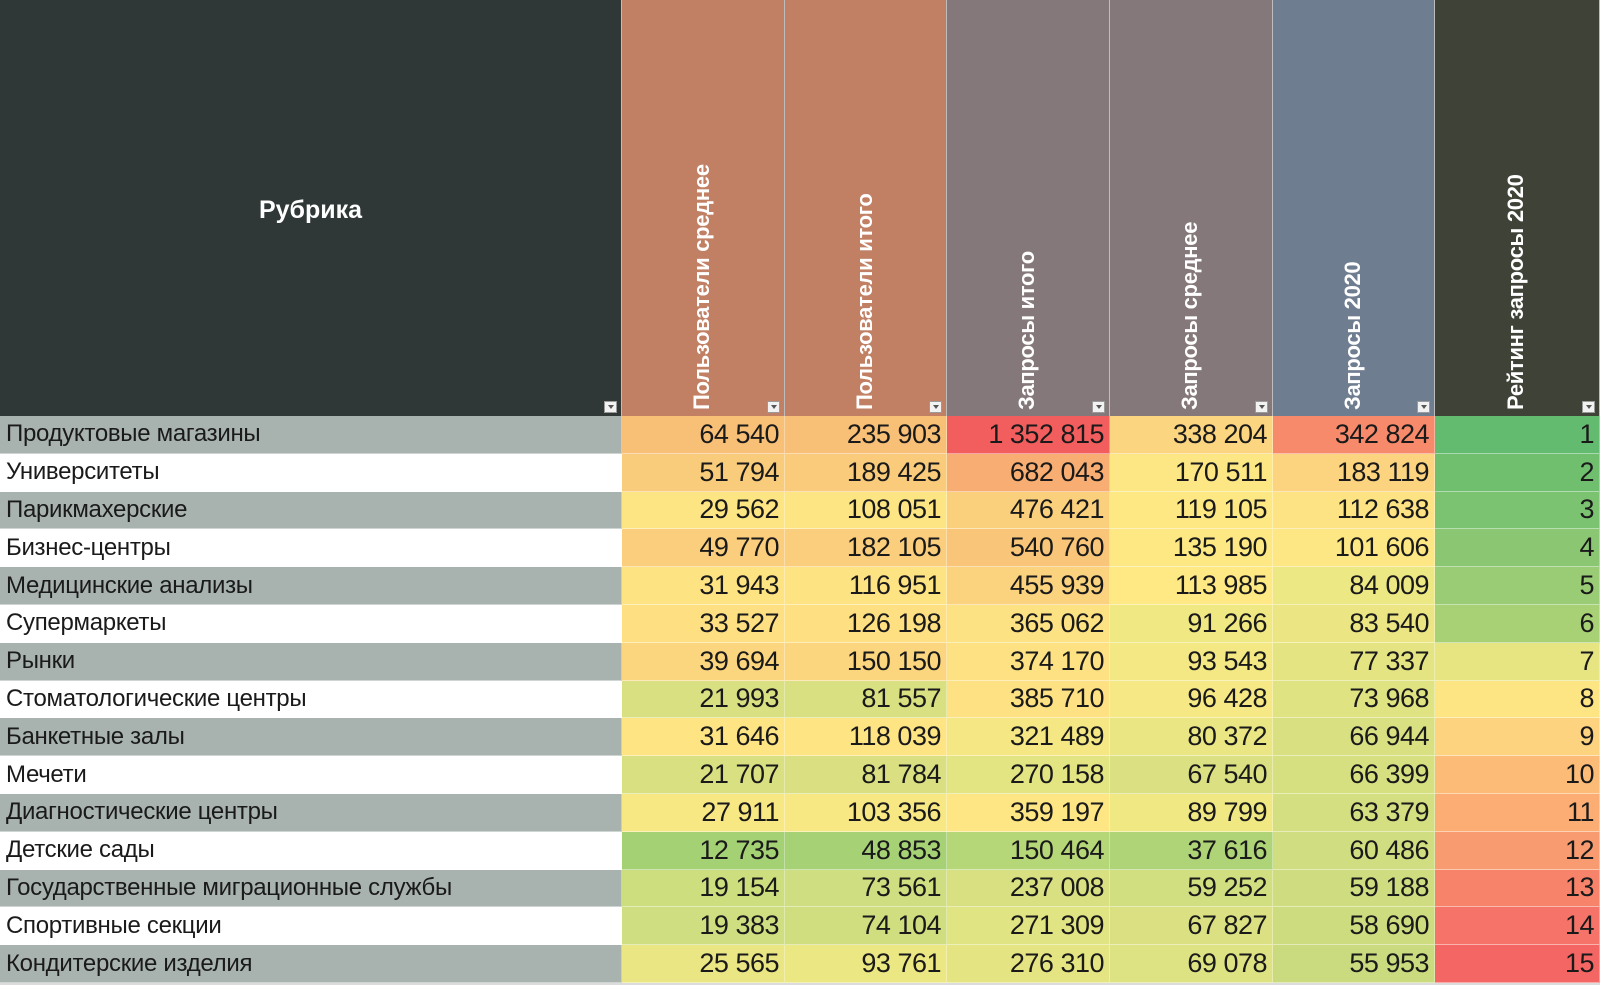  I want to click on table-cell: 21 707, so click(703, 775).